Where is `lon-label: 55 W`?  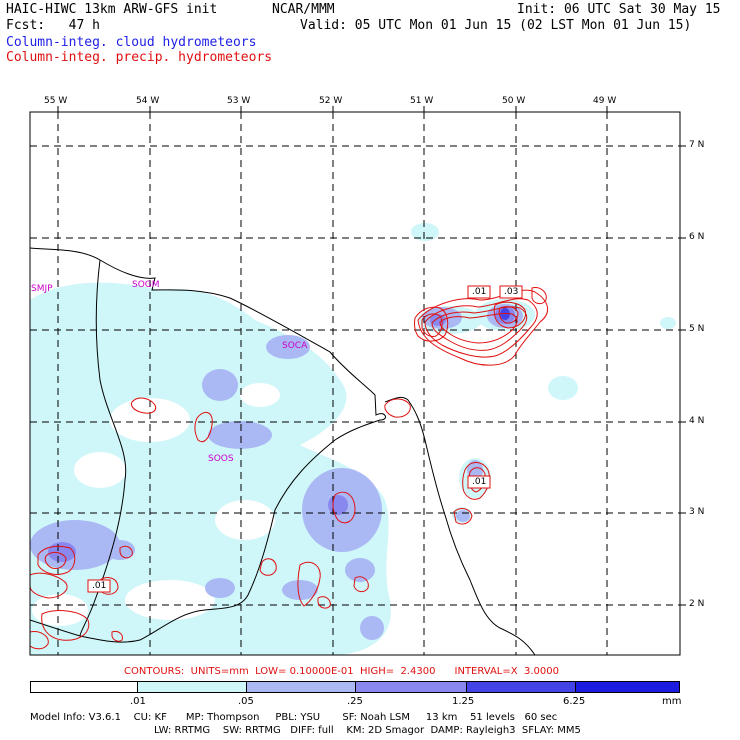
lon-label: 55 W is located at coordinates (56, 101).